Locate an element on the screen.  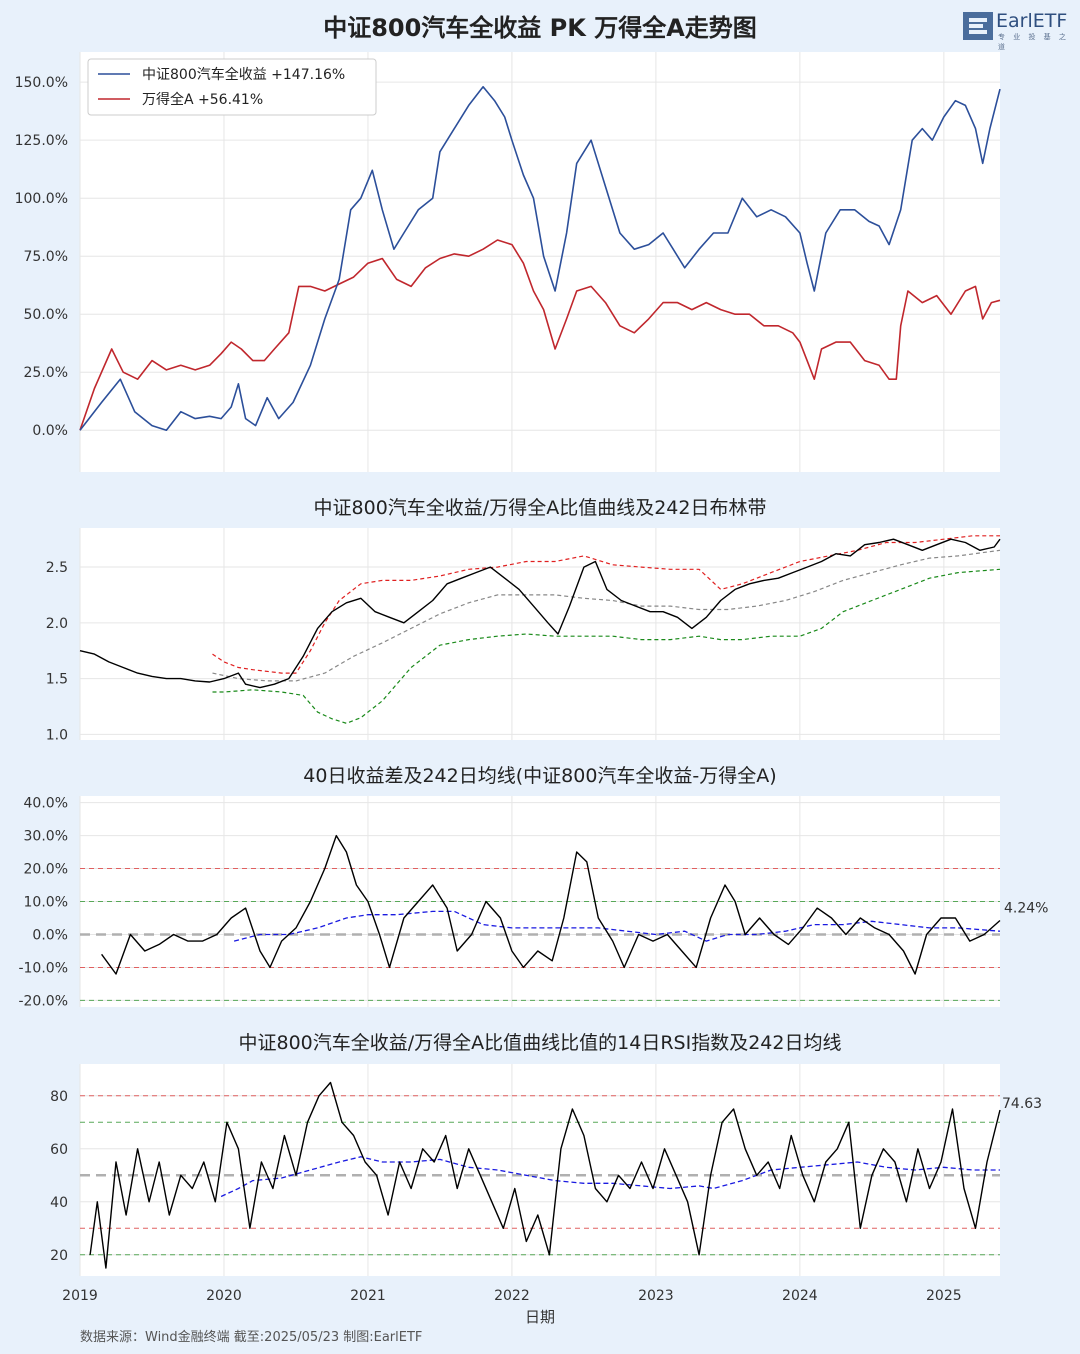
rsi-line is located at coordinates (545, 1175).